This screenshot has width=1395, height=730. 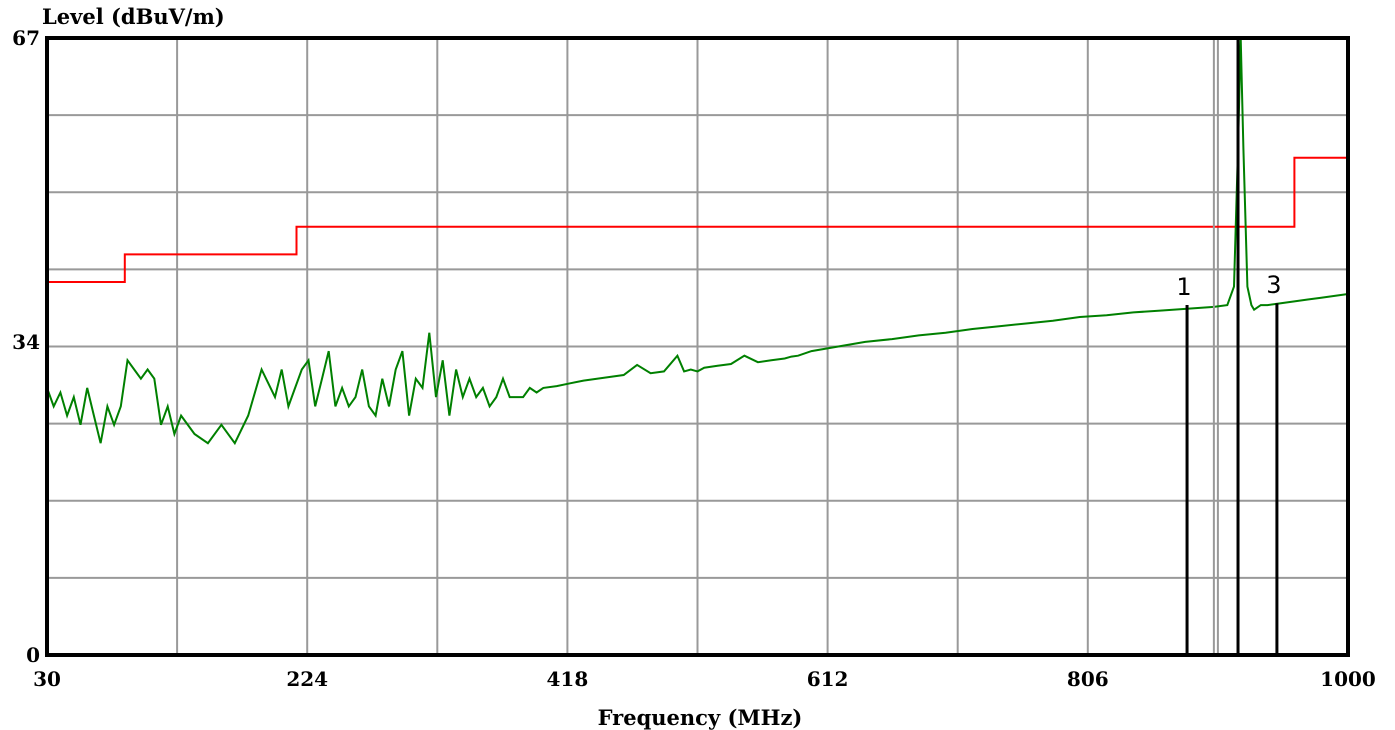 What do you see at coordinates (828, 679) in the screenshot?
I see `x-tick-label: 612` at bounding box center [828, 679].